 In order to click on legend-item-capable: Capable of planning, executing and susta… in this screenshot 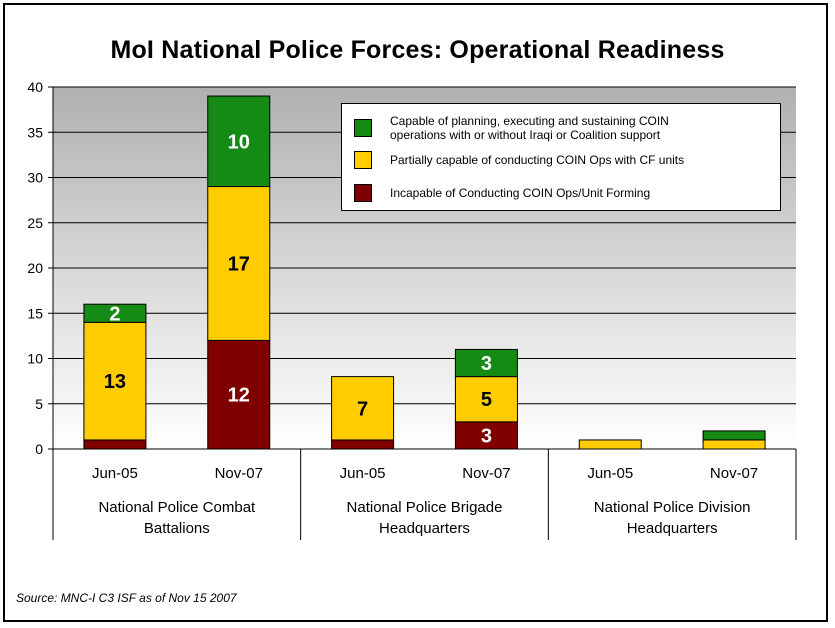, I will do `click(562, 128)`.